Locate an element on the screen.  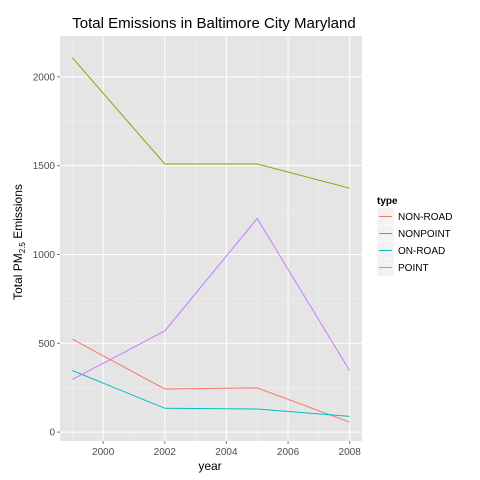
series-line-on-road is located at coordinates (211, 393).